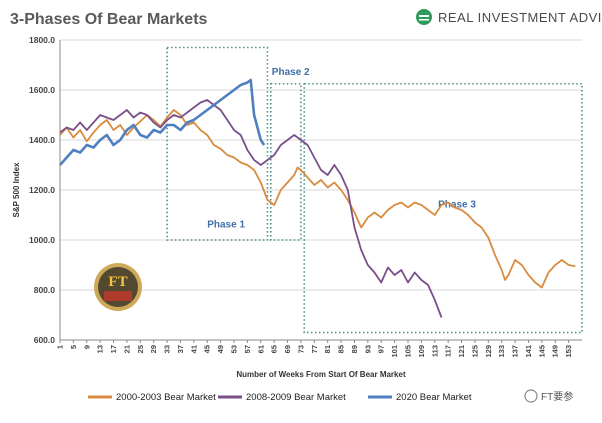 The height and width of the screenshot is (423, 602). What do you see at coordinates (515, 351) in the screenshot?
I see `x-tick-label: 137` at bounding box center [515, 351].